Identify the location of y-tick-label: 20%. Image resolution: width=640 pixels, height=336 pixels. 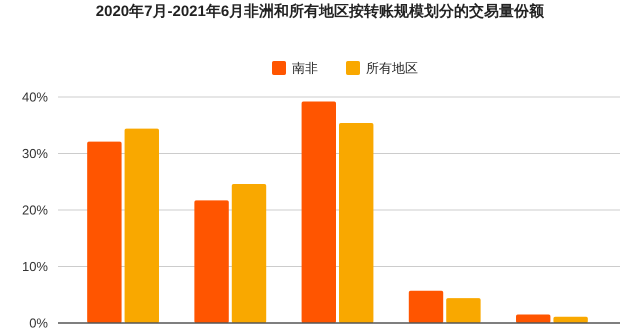
(35, 210).